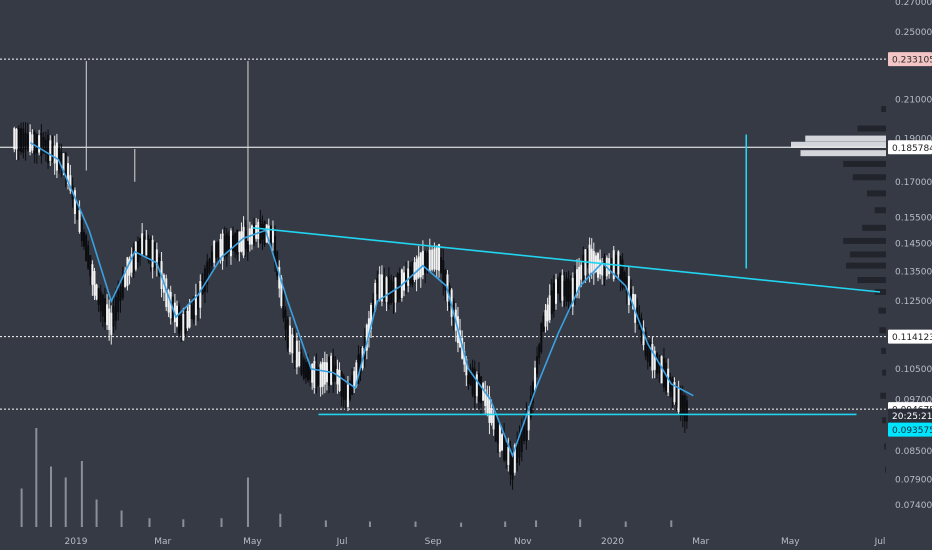 The image size is (932, 550). Describe the element at coordinates (475, 542) in the screenshot. I see `time-axis: 2019 Mar May Jul Sep Nov 2020 Mar May Jul` at that location.